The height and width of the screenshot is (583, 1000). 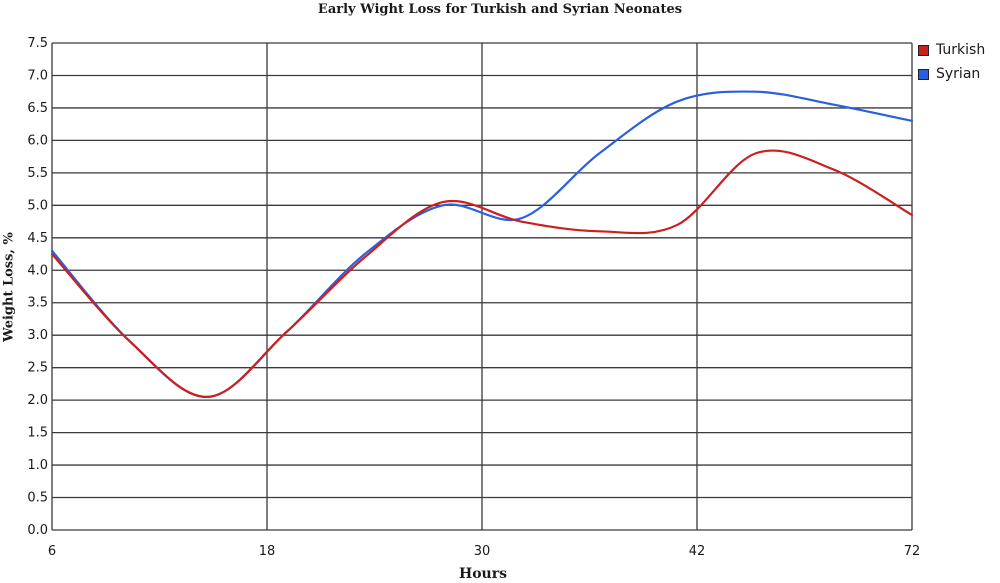 What do you see at coordinates (37, 173) in the screenshot?
I see `y-tick-label: 5.5` at bounding box center [37, 173].